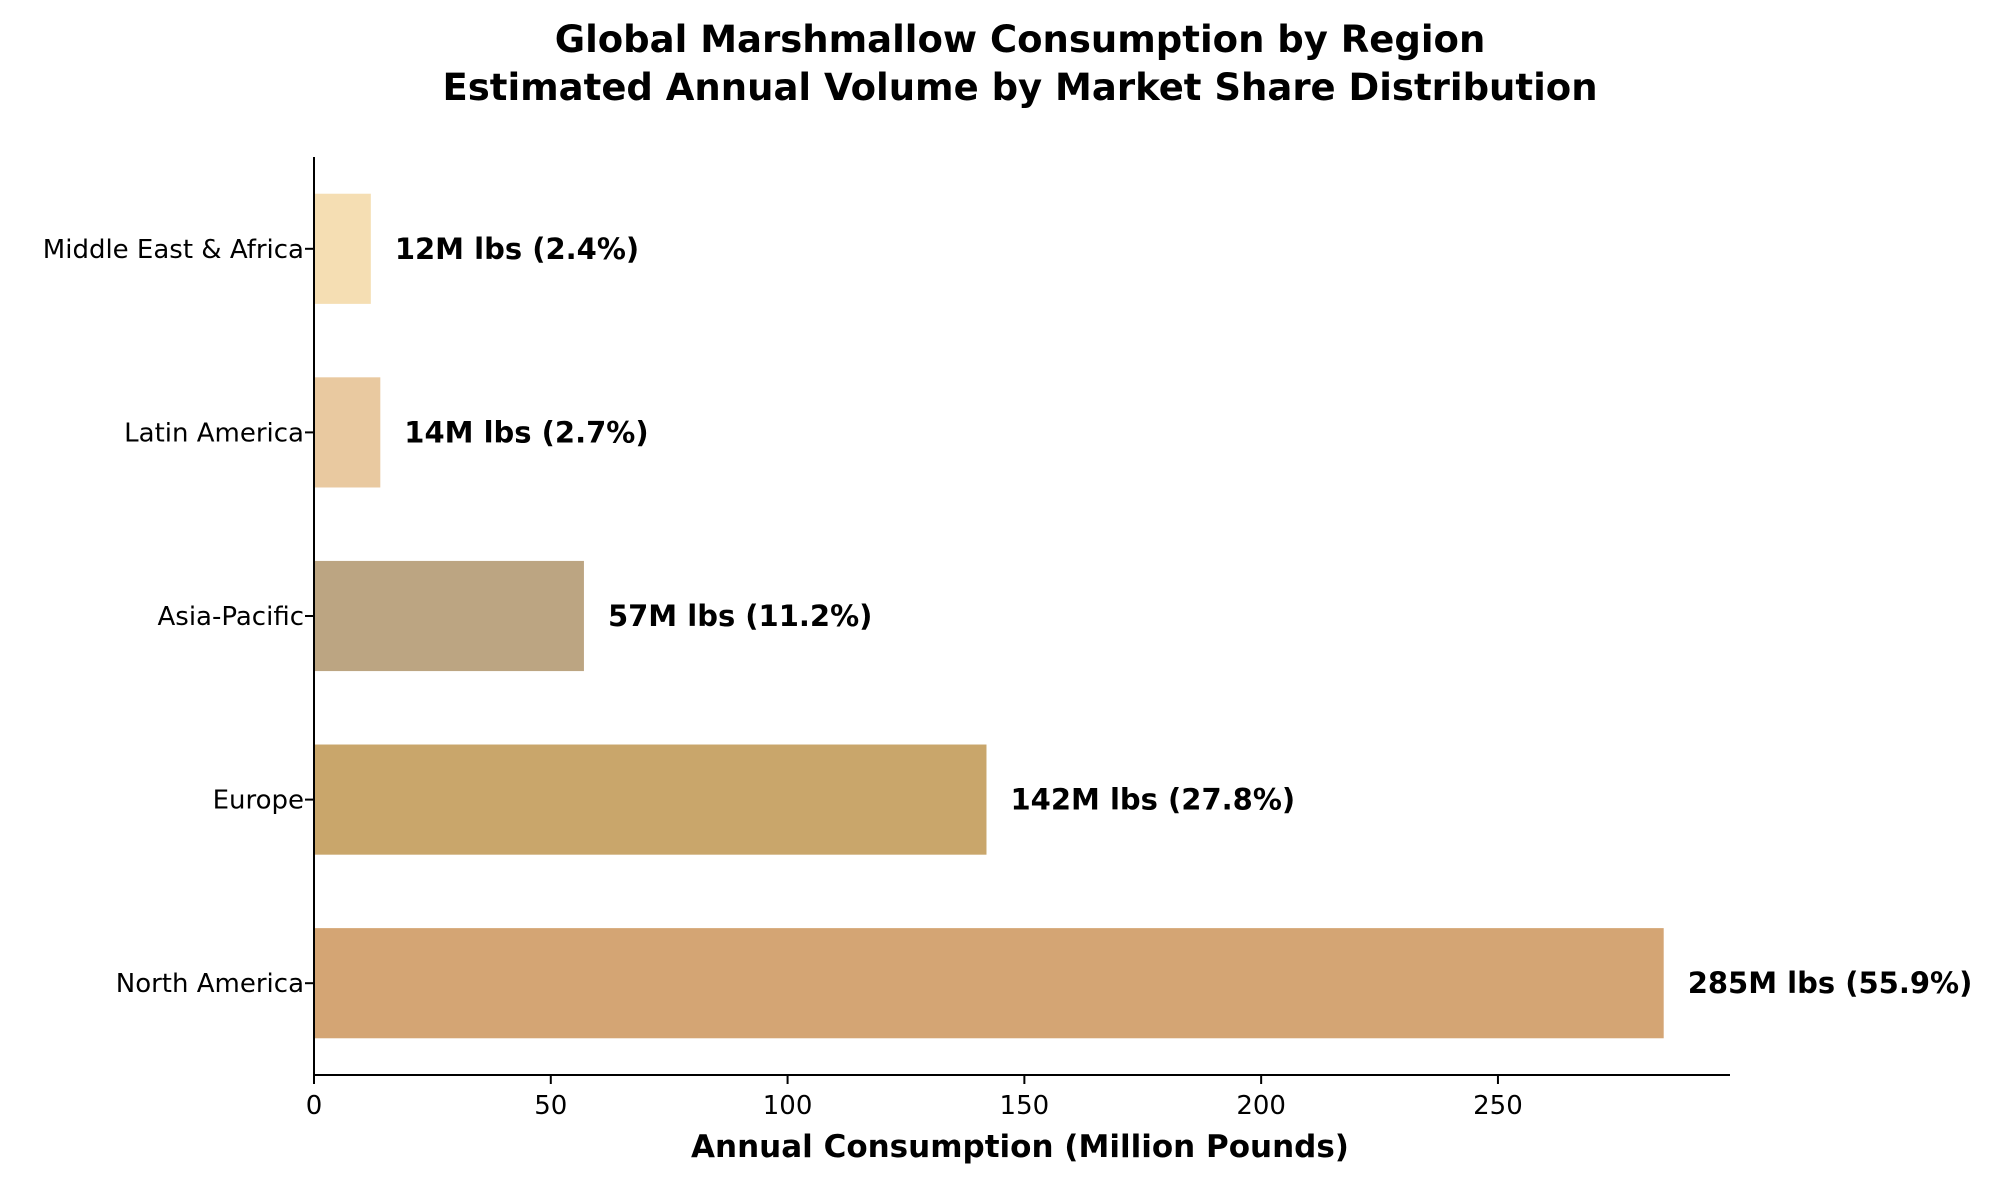 The height and width of the screenshot is (1180, 2001). Describe the element at coordinates (550, 1106) in the screenshot. I see `x-tick-label: 50` at that location.